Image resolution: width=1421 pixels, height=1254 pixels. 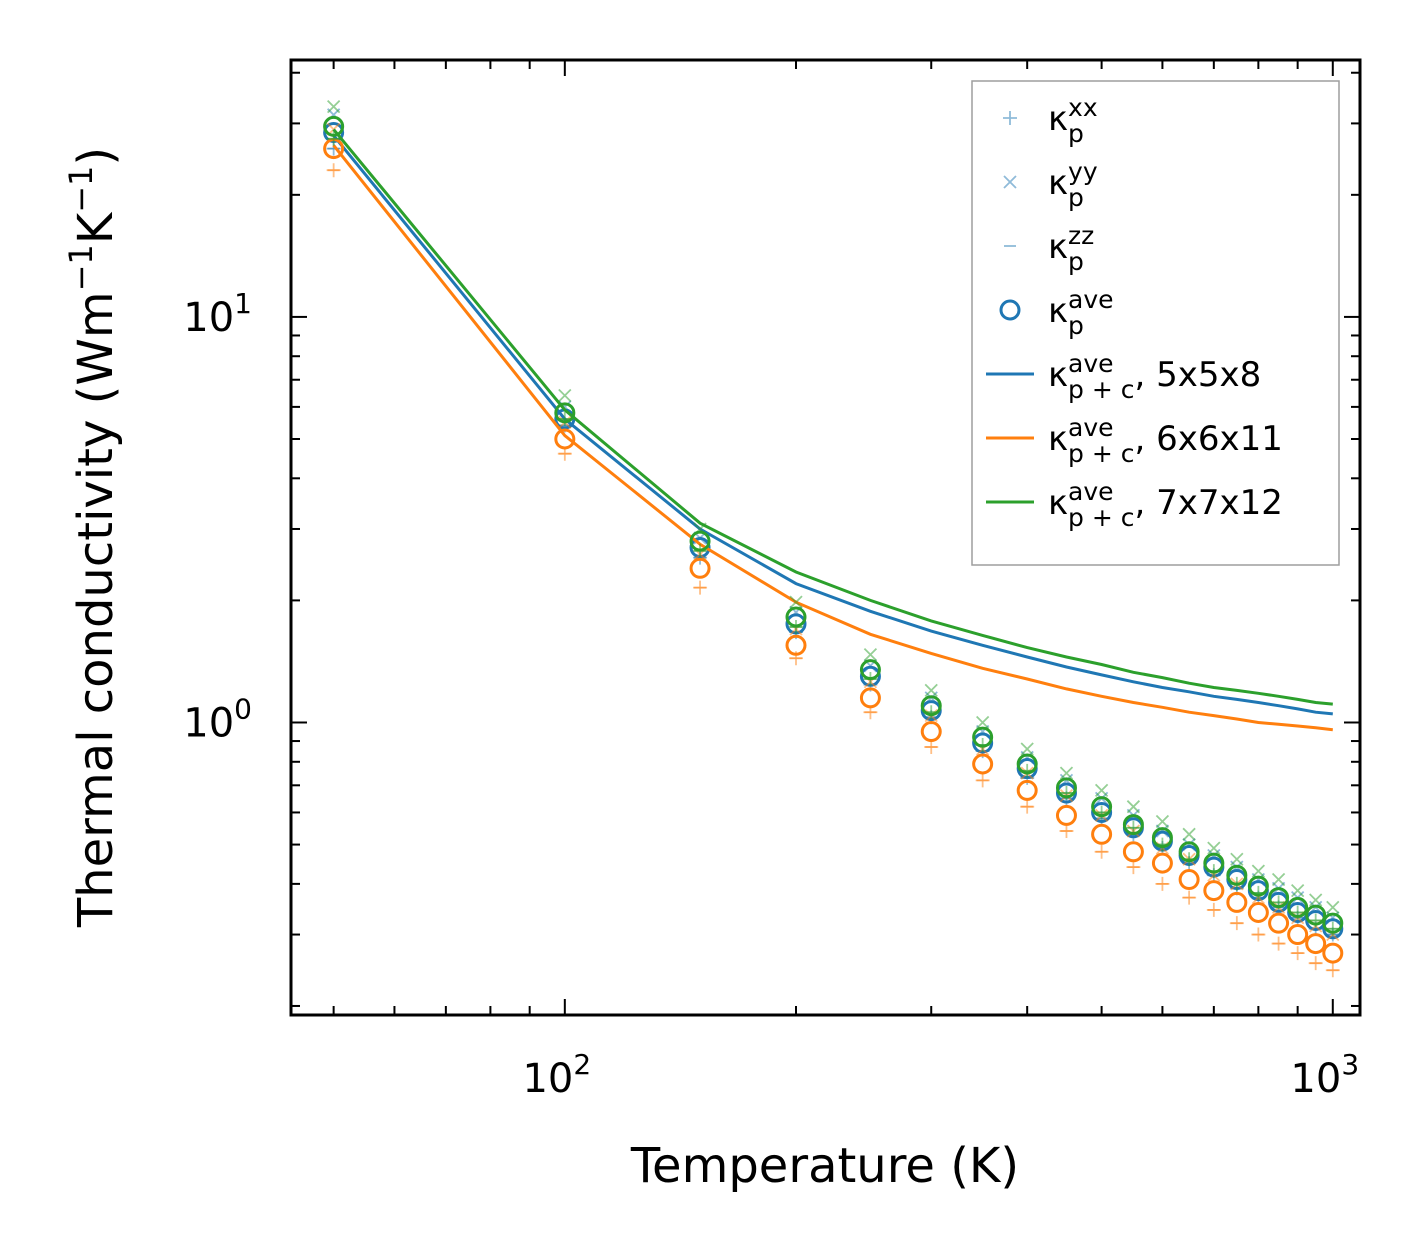 I want to click on legend-item: κave p + c, 7x7x12, so click(x=1134, y=504).